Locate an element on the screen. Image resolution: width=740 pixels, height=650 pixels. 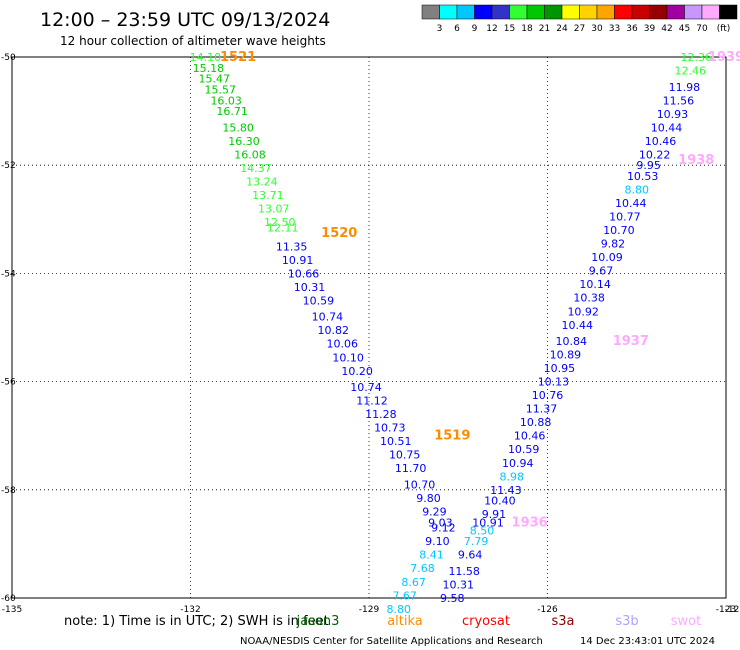
data-point-label: 11.56 is located at coordinates (679, 100).